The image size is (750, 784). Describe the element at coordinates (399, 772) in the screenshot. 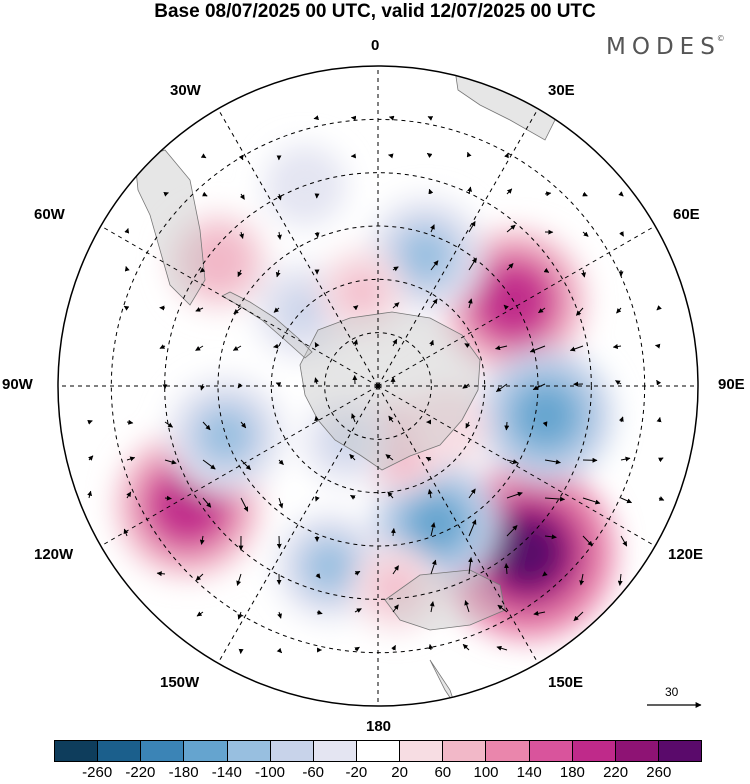

I see `colorbar-tick-label: 20` at that location.